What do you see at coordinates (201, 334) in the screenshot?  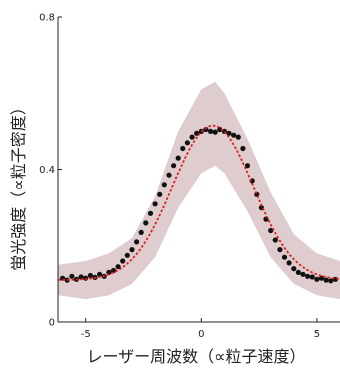 I see `x-tick-label: 0` at bounding box center [201, 334].